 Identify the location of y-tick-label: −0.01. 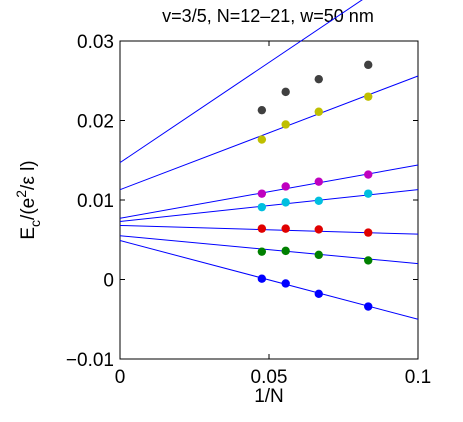
(90, 360).